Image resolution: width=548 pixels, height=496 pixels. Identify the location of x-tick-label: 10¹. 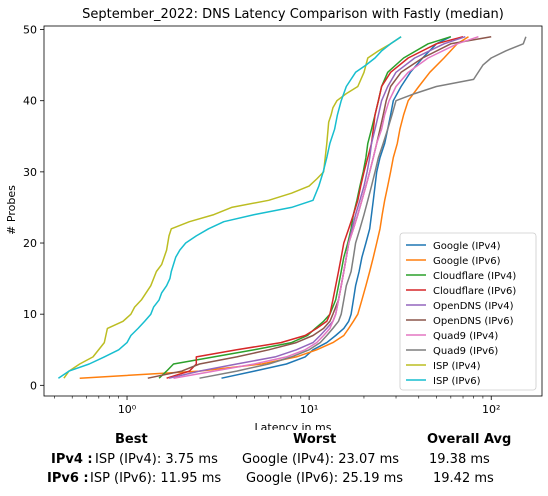
(309, 409).